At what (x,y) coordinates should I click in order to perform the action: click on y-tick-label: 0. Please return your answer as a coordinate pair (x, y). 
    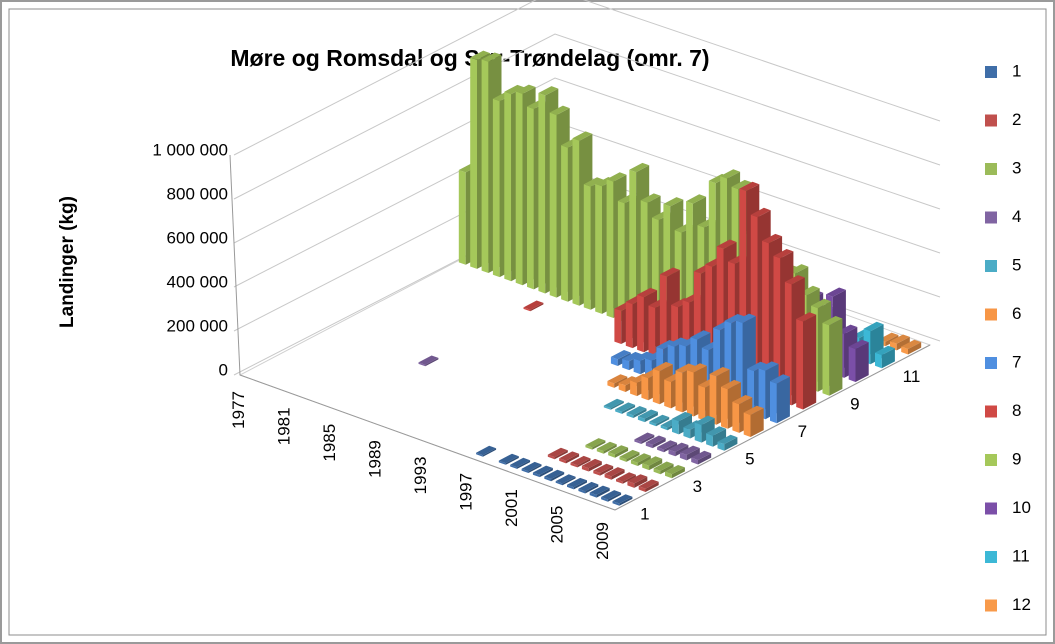
    Looking at the image, I should click on (223, 369).